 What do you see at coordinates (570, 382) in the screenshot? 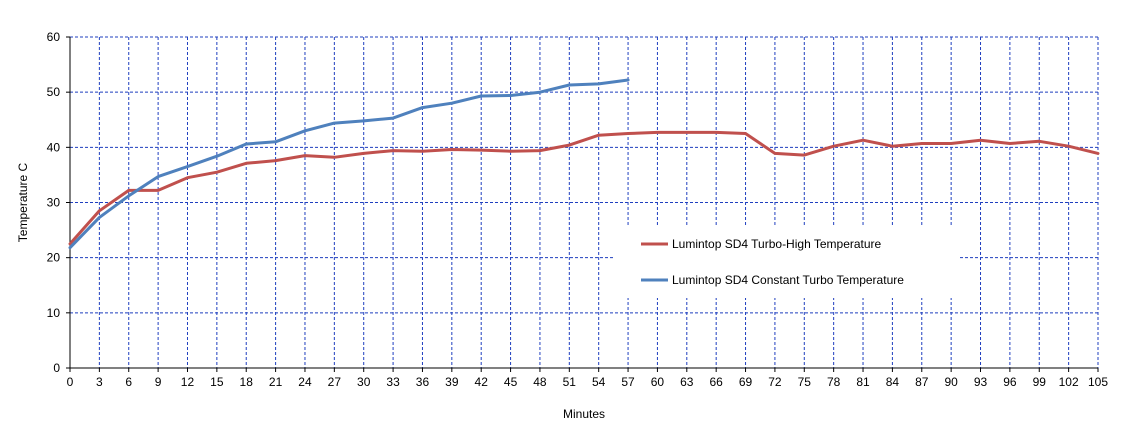
I see `x-tick-label: 51` at bounding box center [570, 382].